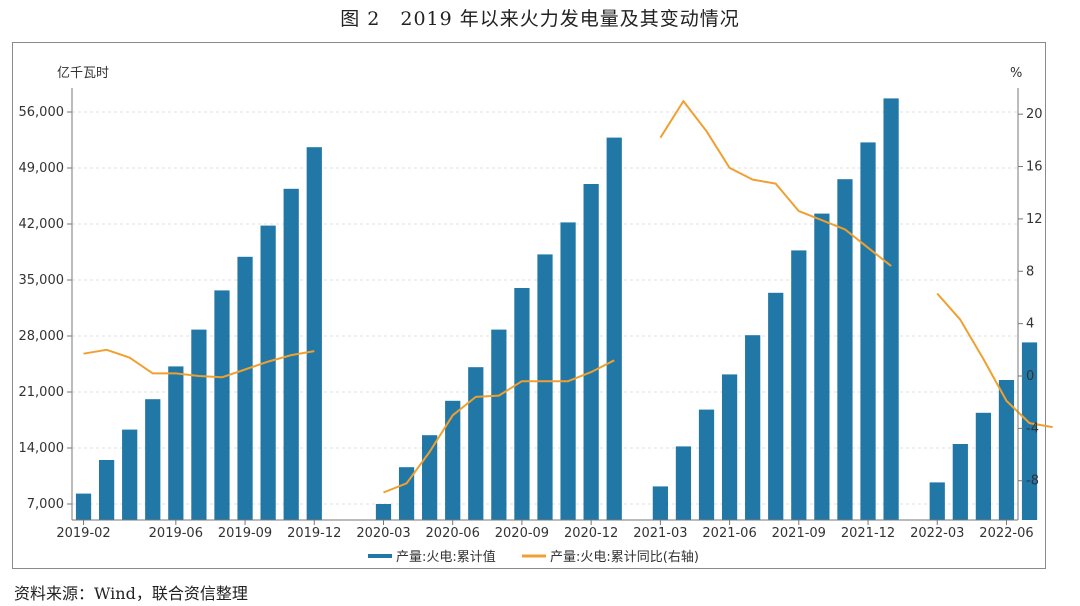 The image size is (1080, 606). Describe the element at coordinates (1016, 73) in the screenshot. I see `right-axis-unit: %` at that location.